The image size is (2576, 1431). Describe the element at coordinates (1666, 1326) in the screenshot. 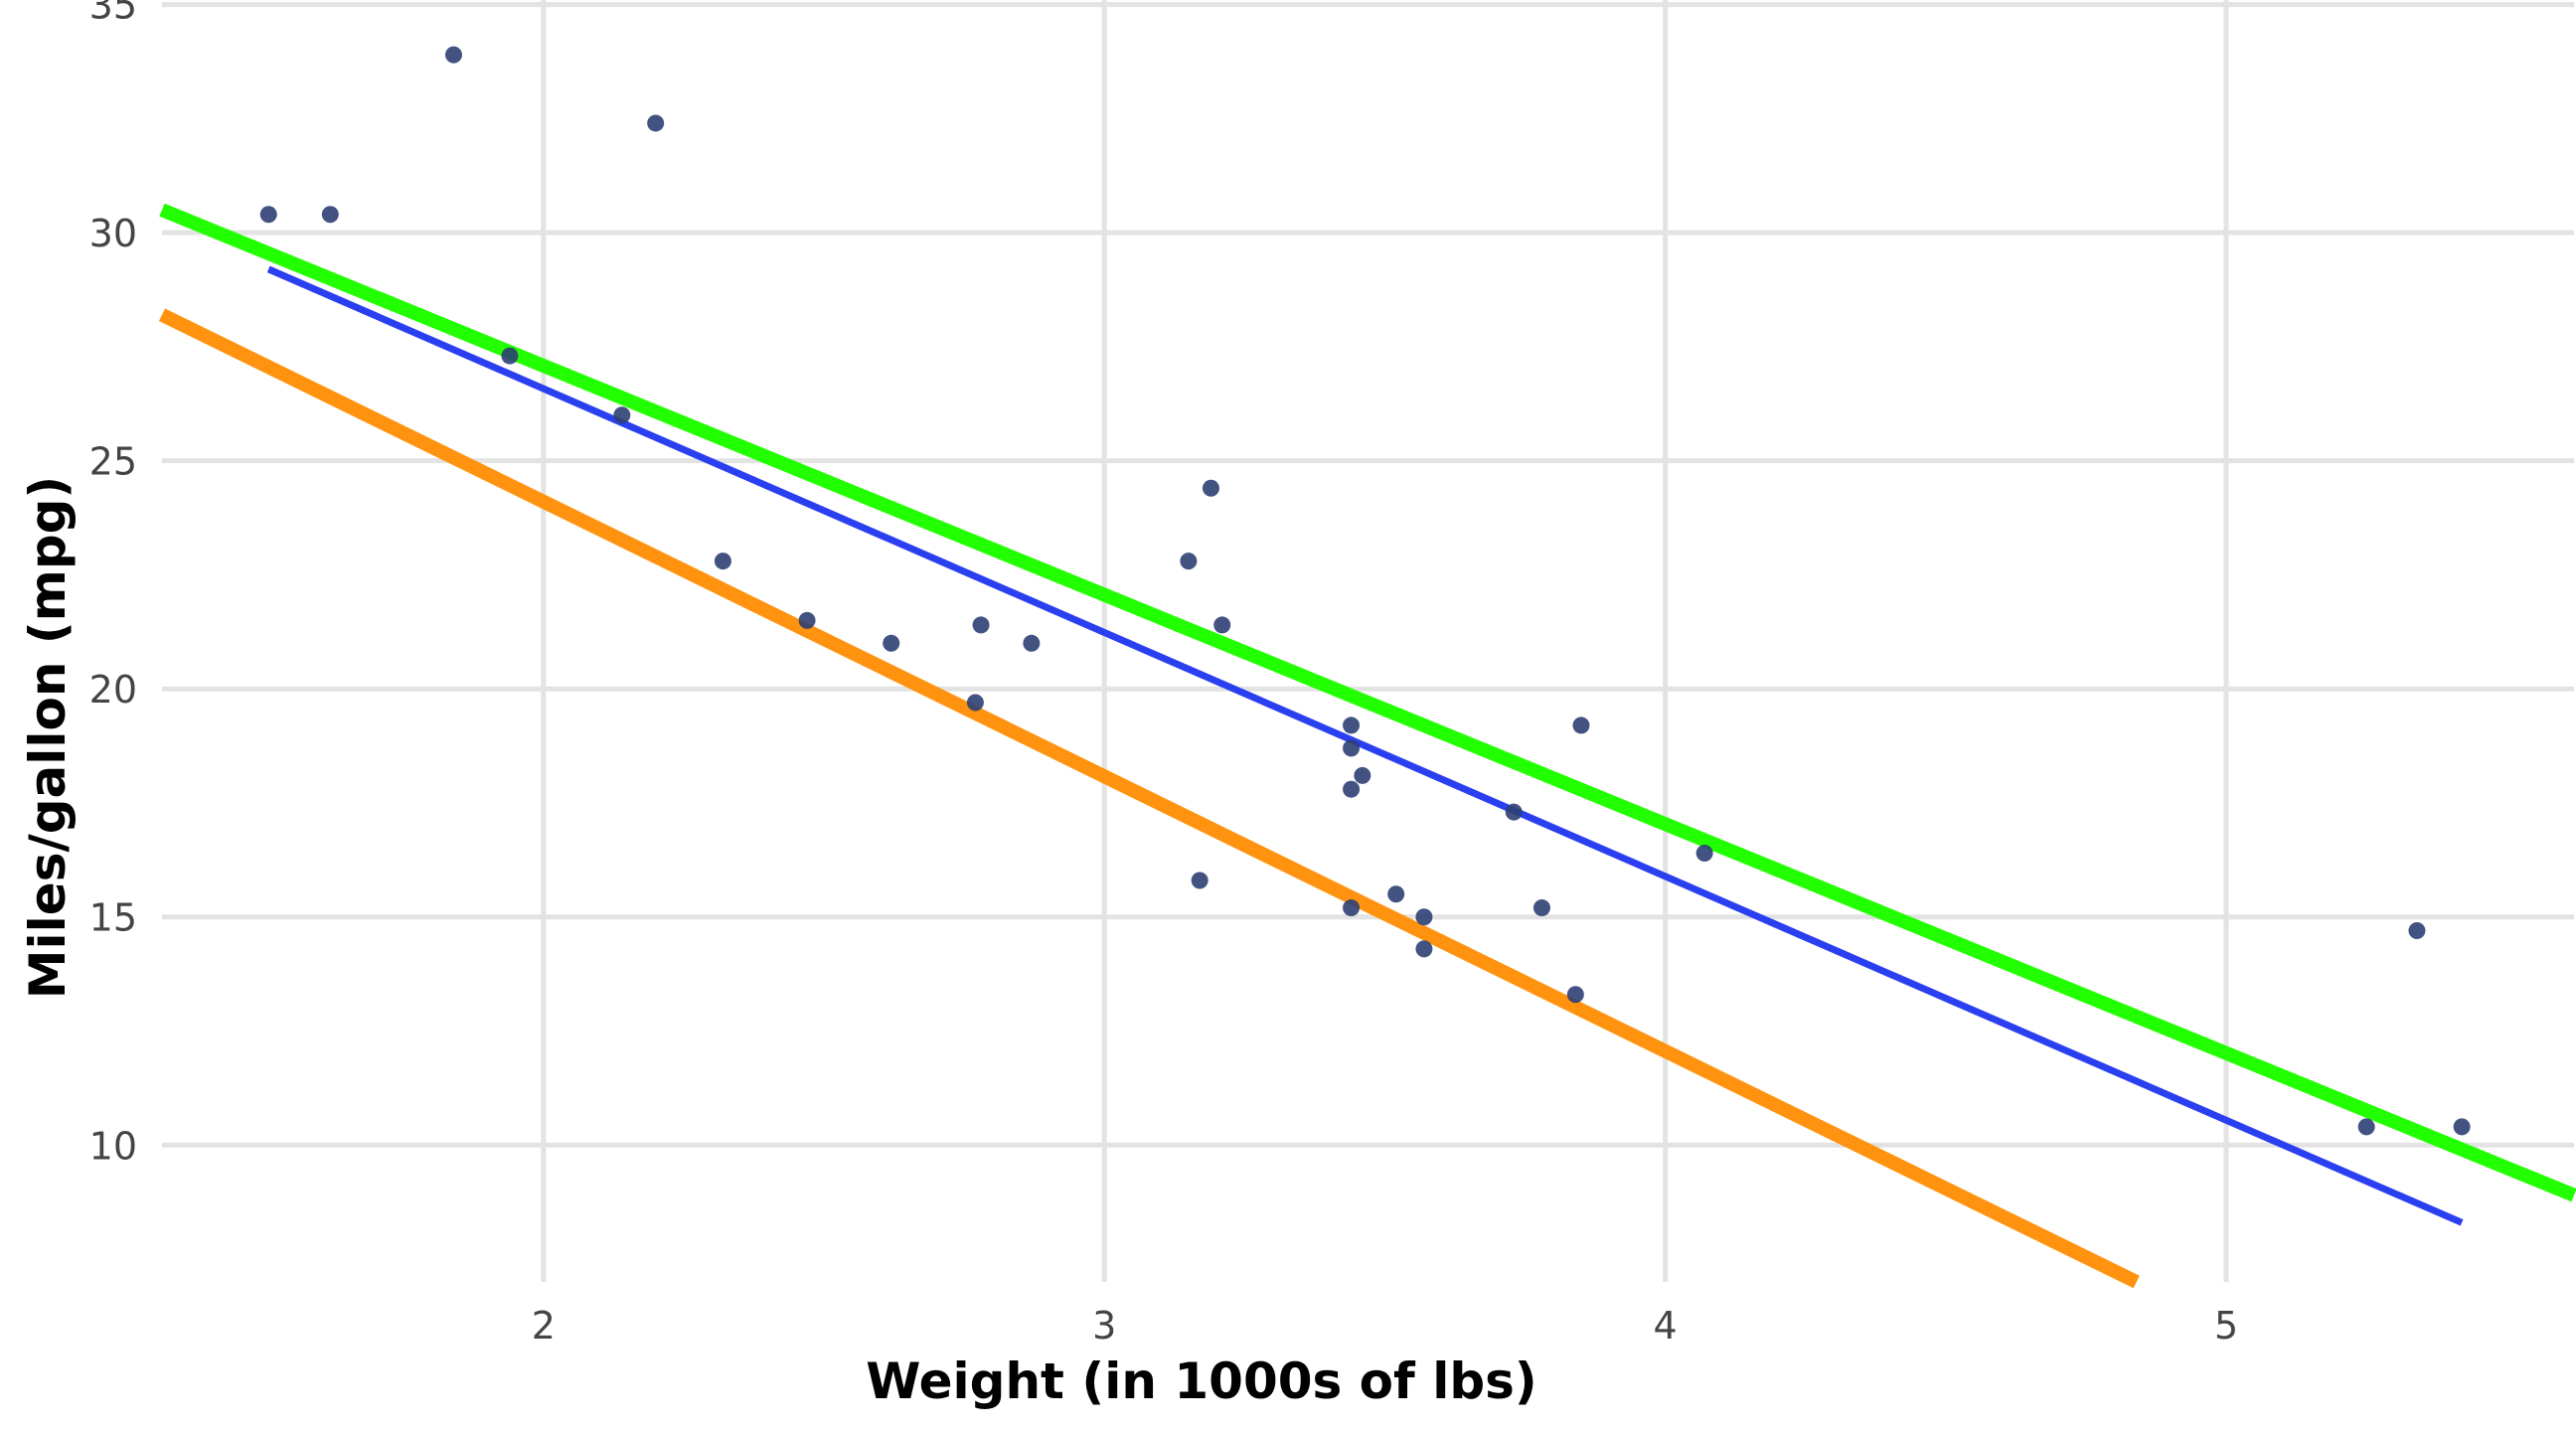

I see `x-tick-label: 4` at that location.